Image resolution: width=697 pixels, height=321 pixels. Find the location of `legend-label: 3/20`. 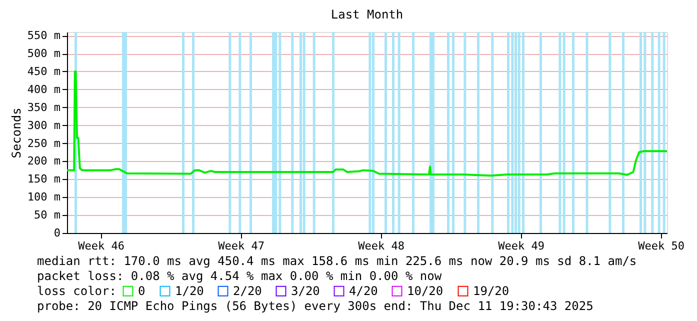

legend-label: 3/20 is located at coordinates (305, 291).